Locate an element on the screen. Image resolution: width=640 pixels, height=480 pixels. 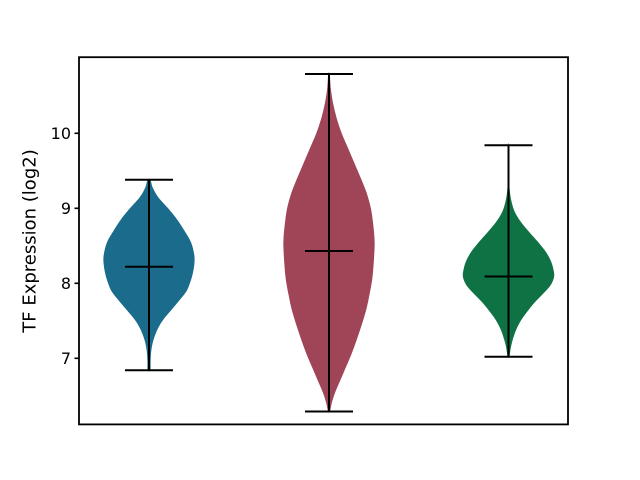
y-tick-label: 7 is located at coordinates (66, 358).